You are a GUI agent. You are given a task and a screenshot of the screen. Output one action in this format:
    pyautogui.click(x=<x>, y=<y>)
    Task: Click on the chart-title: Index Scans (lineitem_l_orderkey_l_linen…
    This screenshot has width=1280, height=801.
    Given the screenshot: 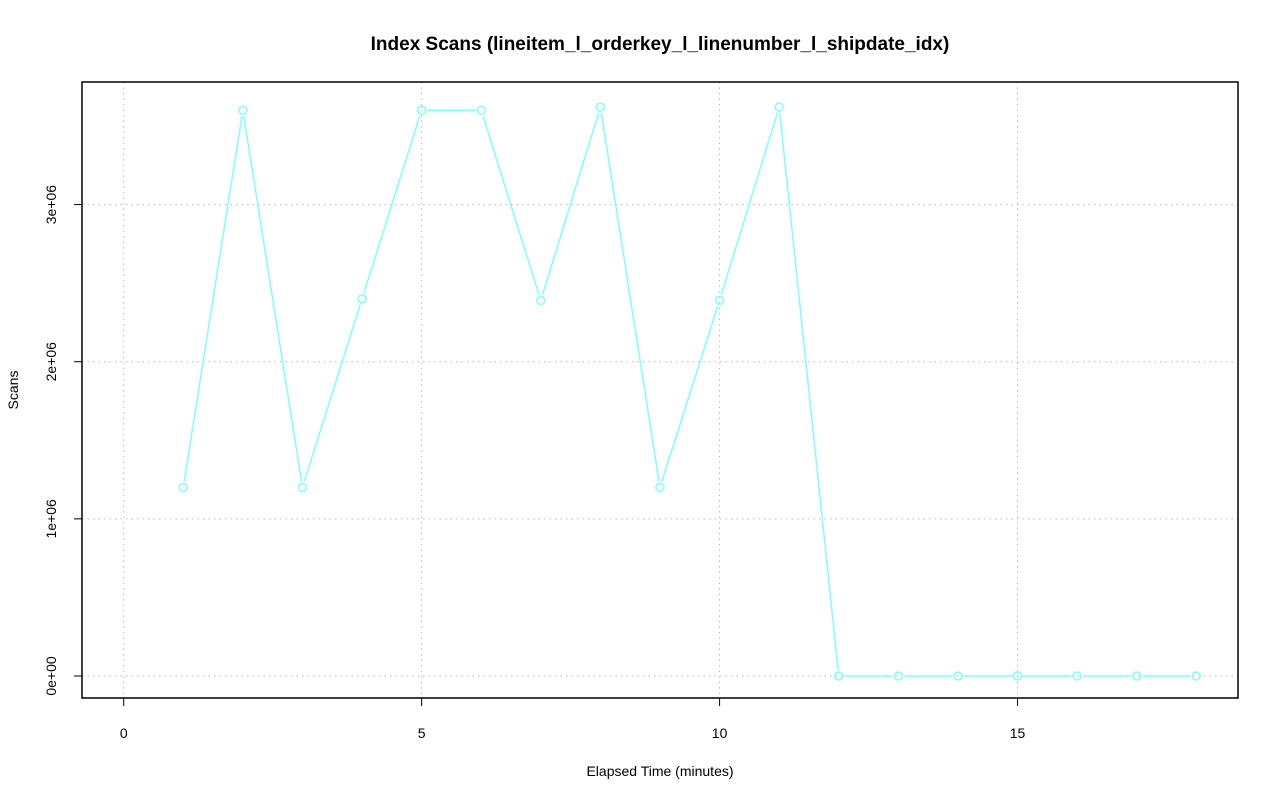 What is the action you would take?
    pyautogui.click(x=660, y=44)
    